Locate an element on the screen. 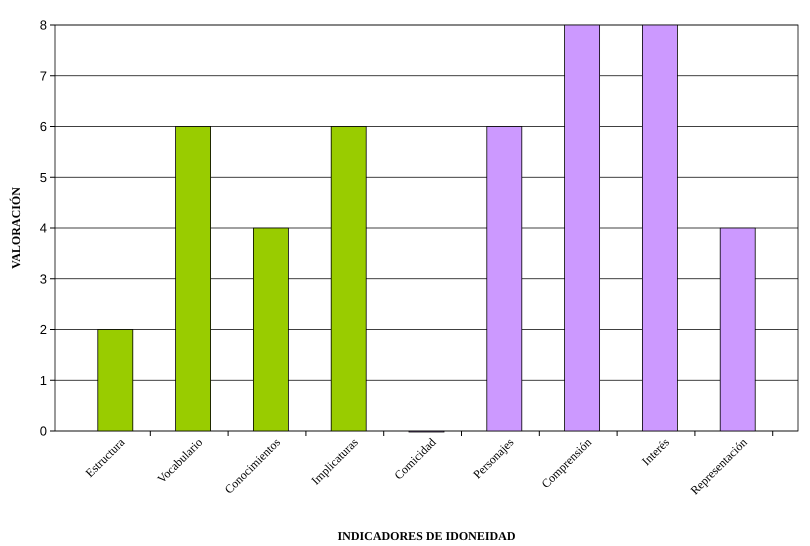 This screenshot has width=810, height=546. y-tick-label: 3 is located at coordinates (43, 278).